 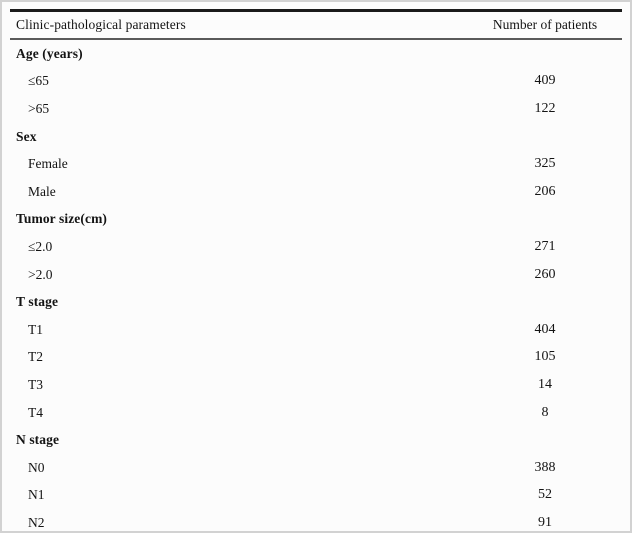 What do you see at coordinates (316, 247) in the screenshot?
I see `table-row: ≤2.0 271` at bounding box center [316, 247].